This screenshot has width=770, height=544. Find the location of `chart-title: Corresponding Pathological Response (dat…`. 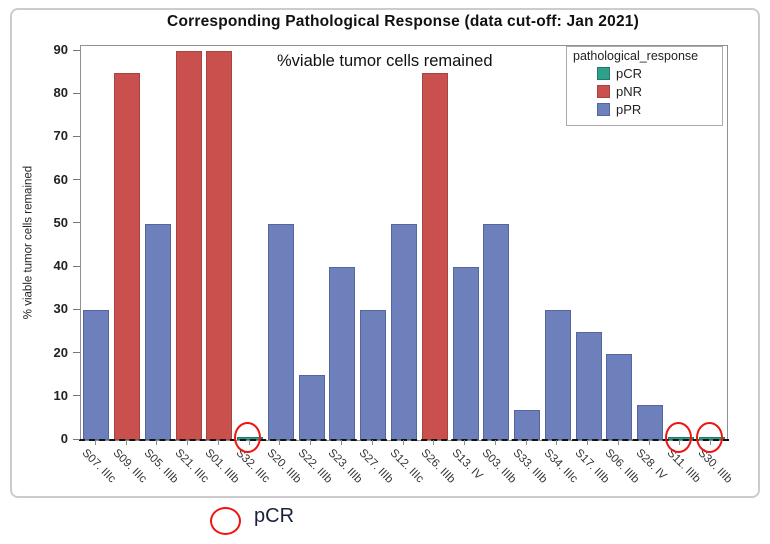

chart-title: Corresponding Pathological Response (dat… is located at coordinates (403, 21).